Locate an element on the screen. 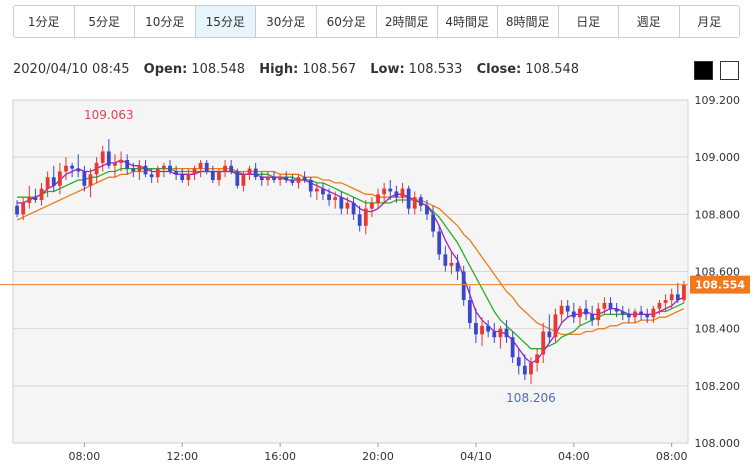 The width and height of the screenshot is (754, 465). tab-10min: 10分足 is located at coordinates (165, 21).